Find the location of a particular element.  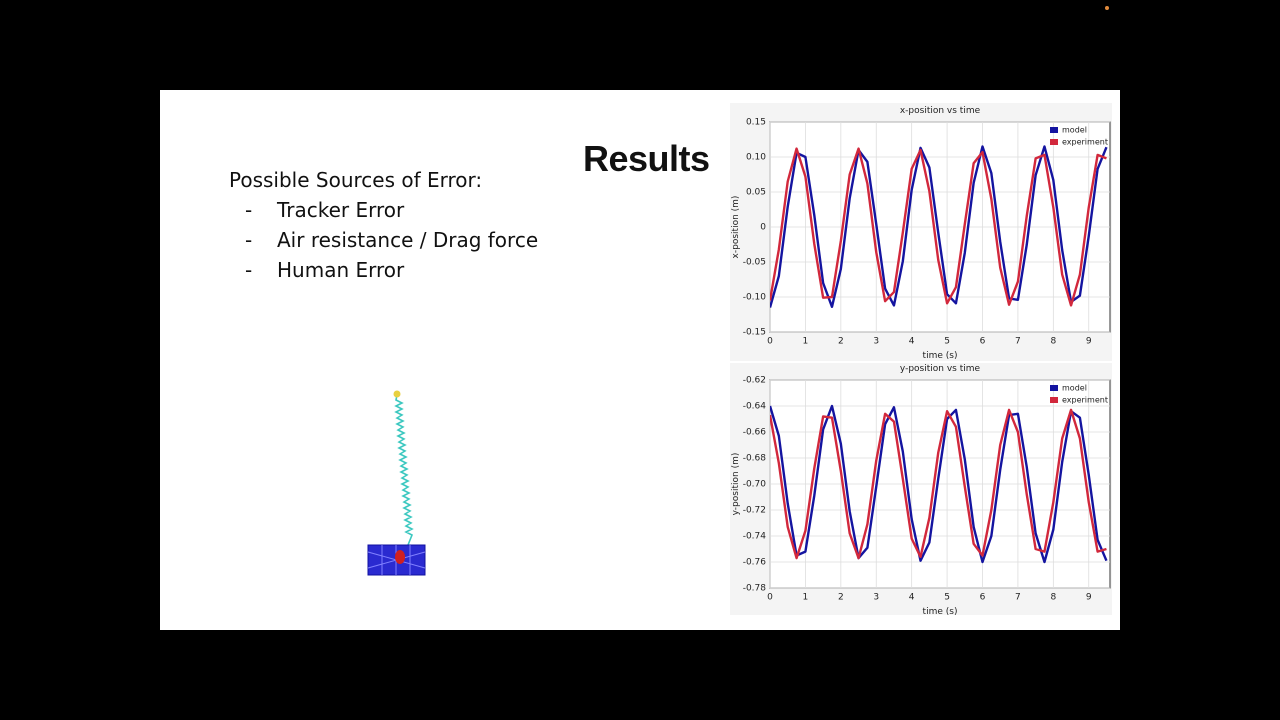

y-tick-label: -0.78 is located at coordinates (755, 589).